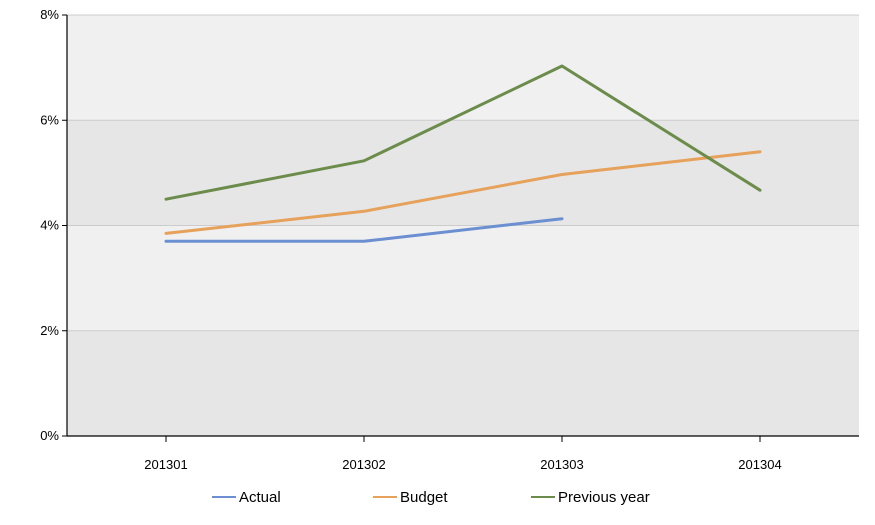 This screenshot has width=875, height=525. Describe the element at coordinates (463, 454) in the screenshot. I see `x-axis-ticks: 201301 201302 201303 201304` at that location.